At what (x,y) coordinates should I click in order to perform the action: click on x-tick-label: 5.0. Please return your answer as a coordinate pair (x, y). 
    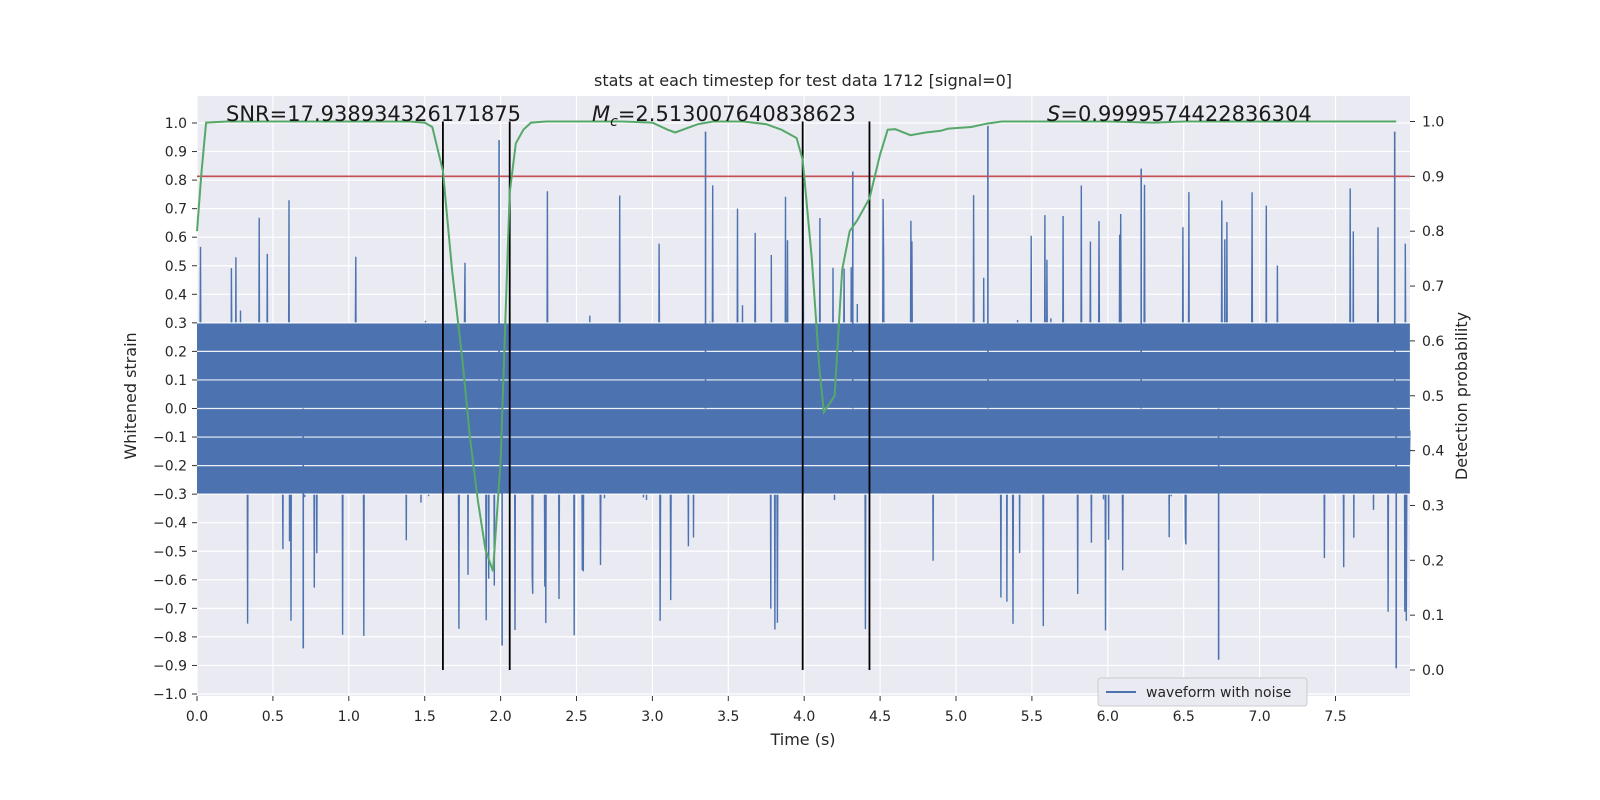
    Looking at the image, I should click on (956, 717).